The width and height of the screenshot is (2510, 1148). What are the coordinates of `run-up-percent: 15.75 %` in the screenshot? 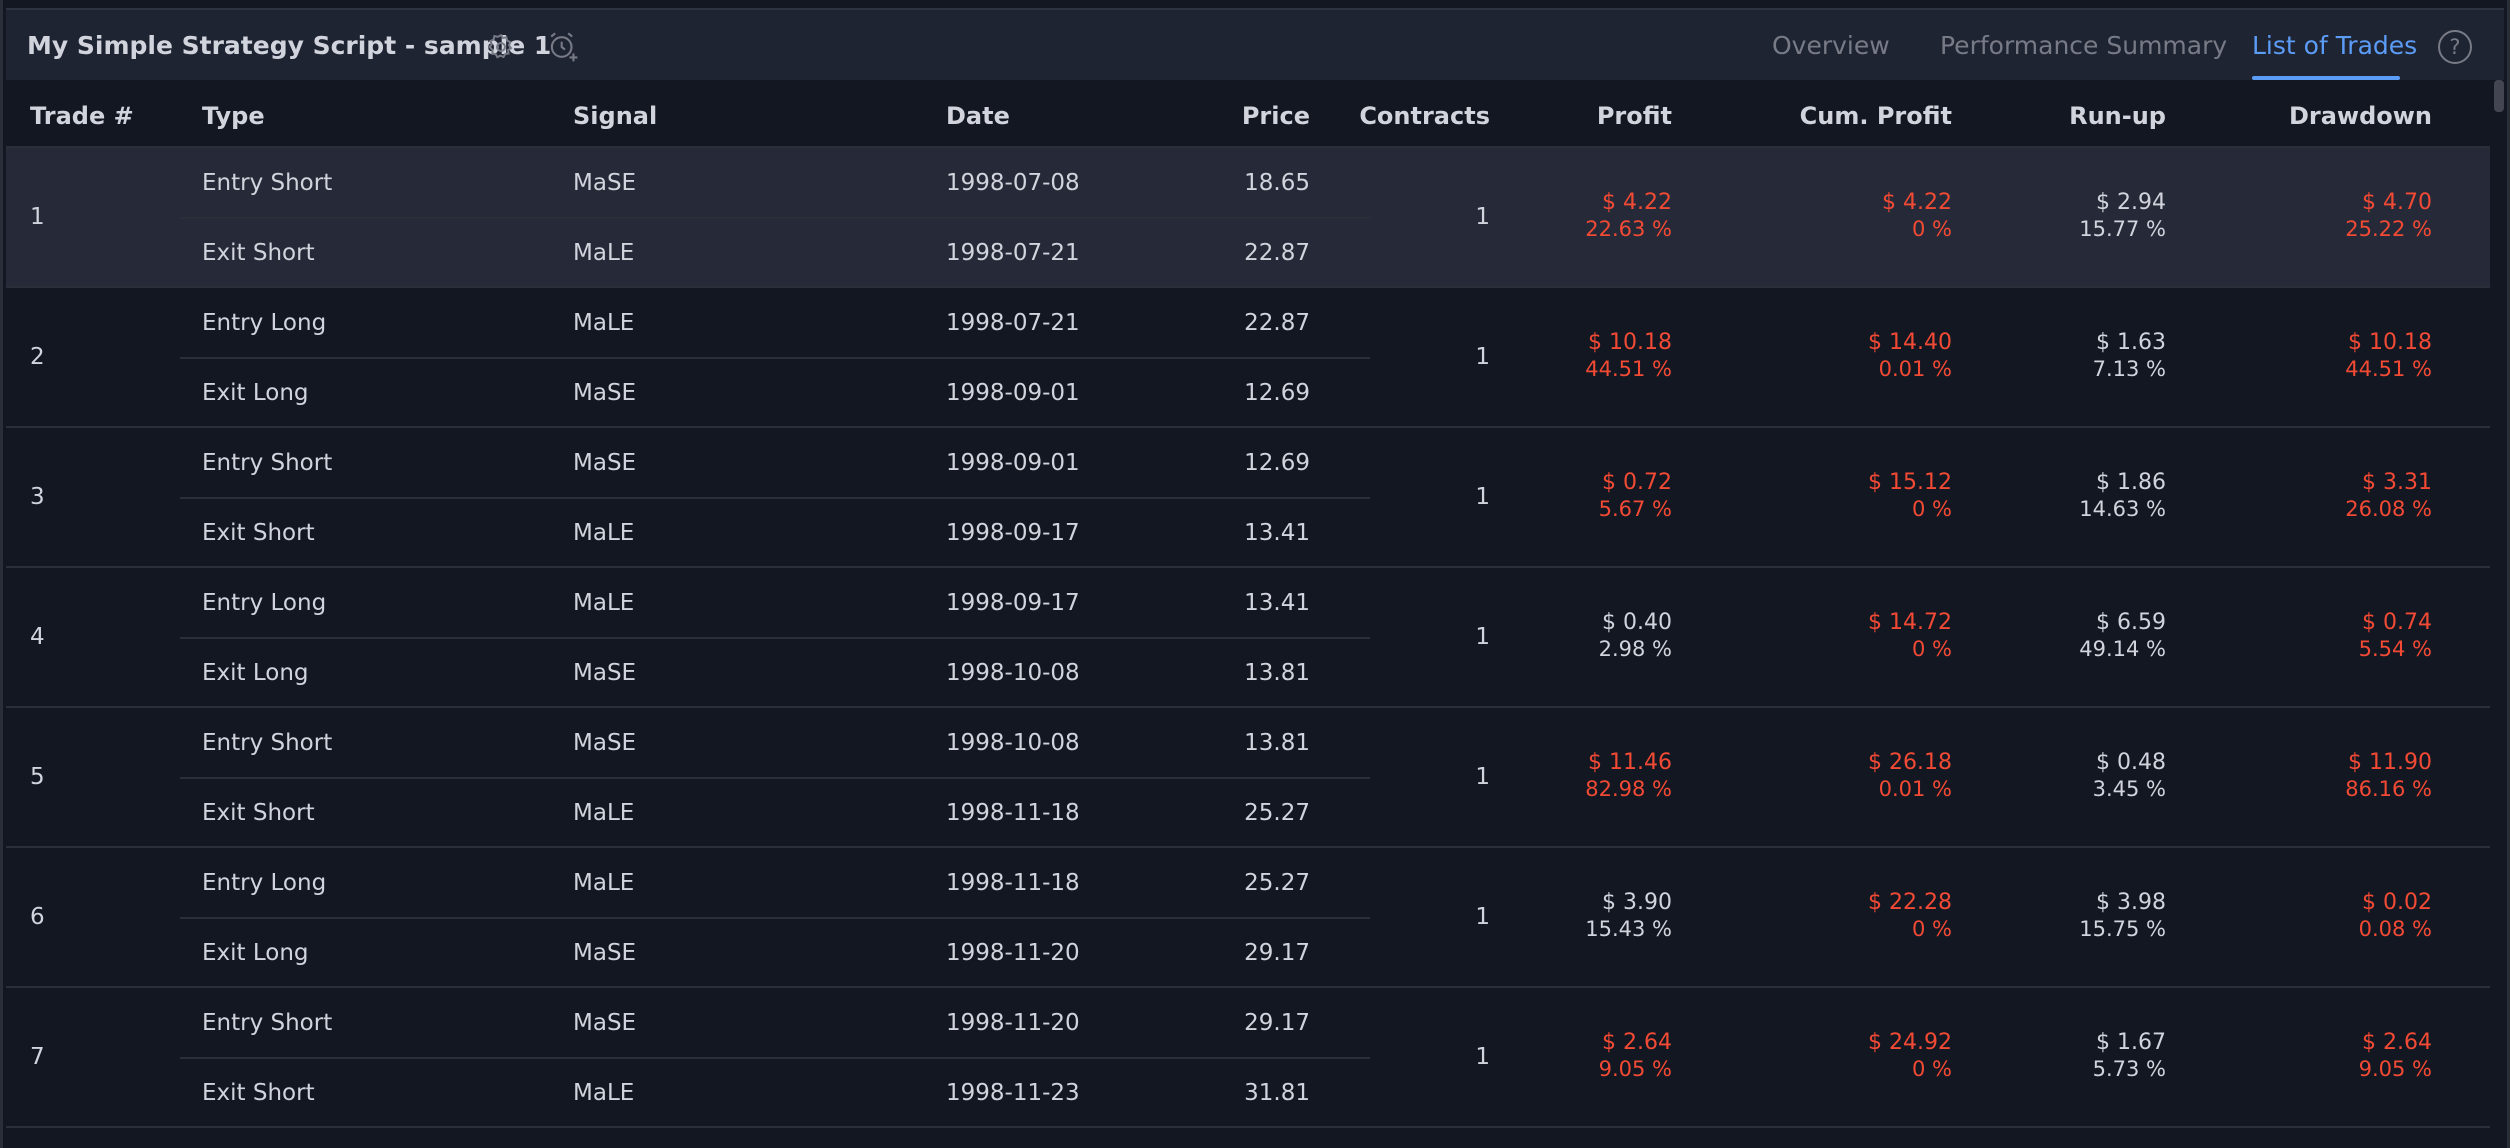 It's located at (2122, 929).